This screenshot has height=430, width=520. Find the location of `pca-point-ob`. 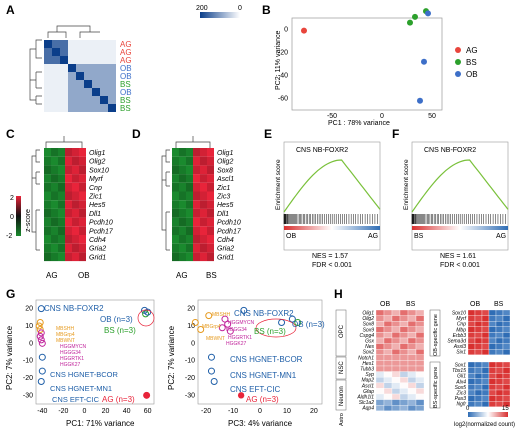

pca-point-ob is located at coordinates (424, 61).